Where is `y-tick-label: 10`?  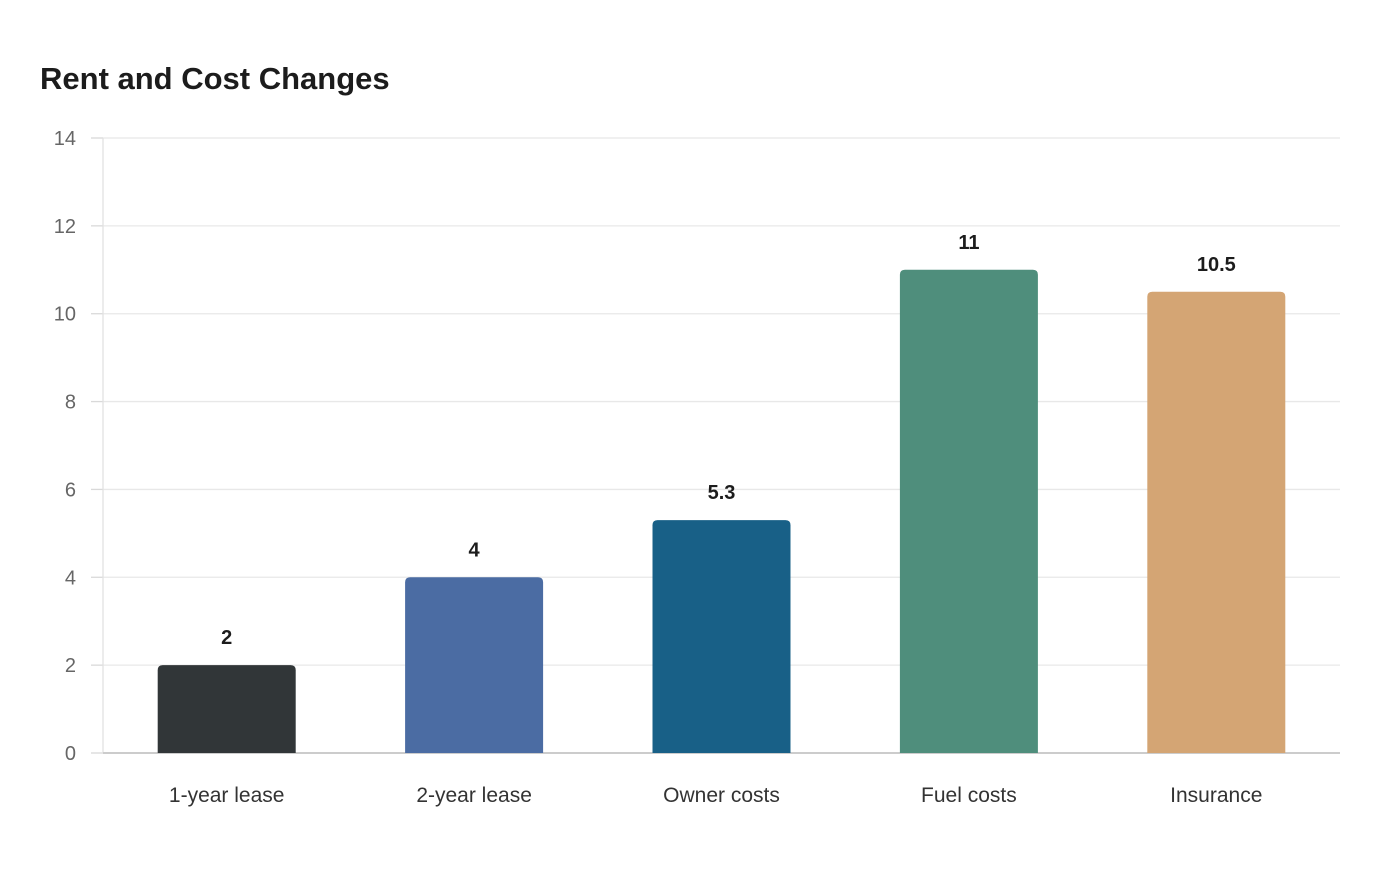 y-tick-label: 10 is located at coordinates (65, 315).